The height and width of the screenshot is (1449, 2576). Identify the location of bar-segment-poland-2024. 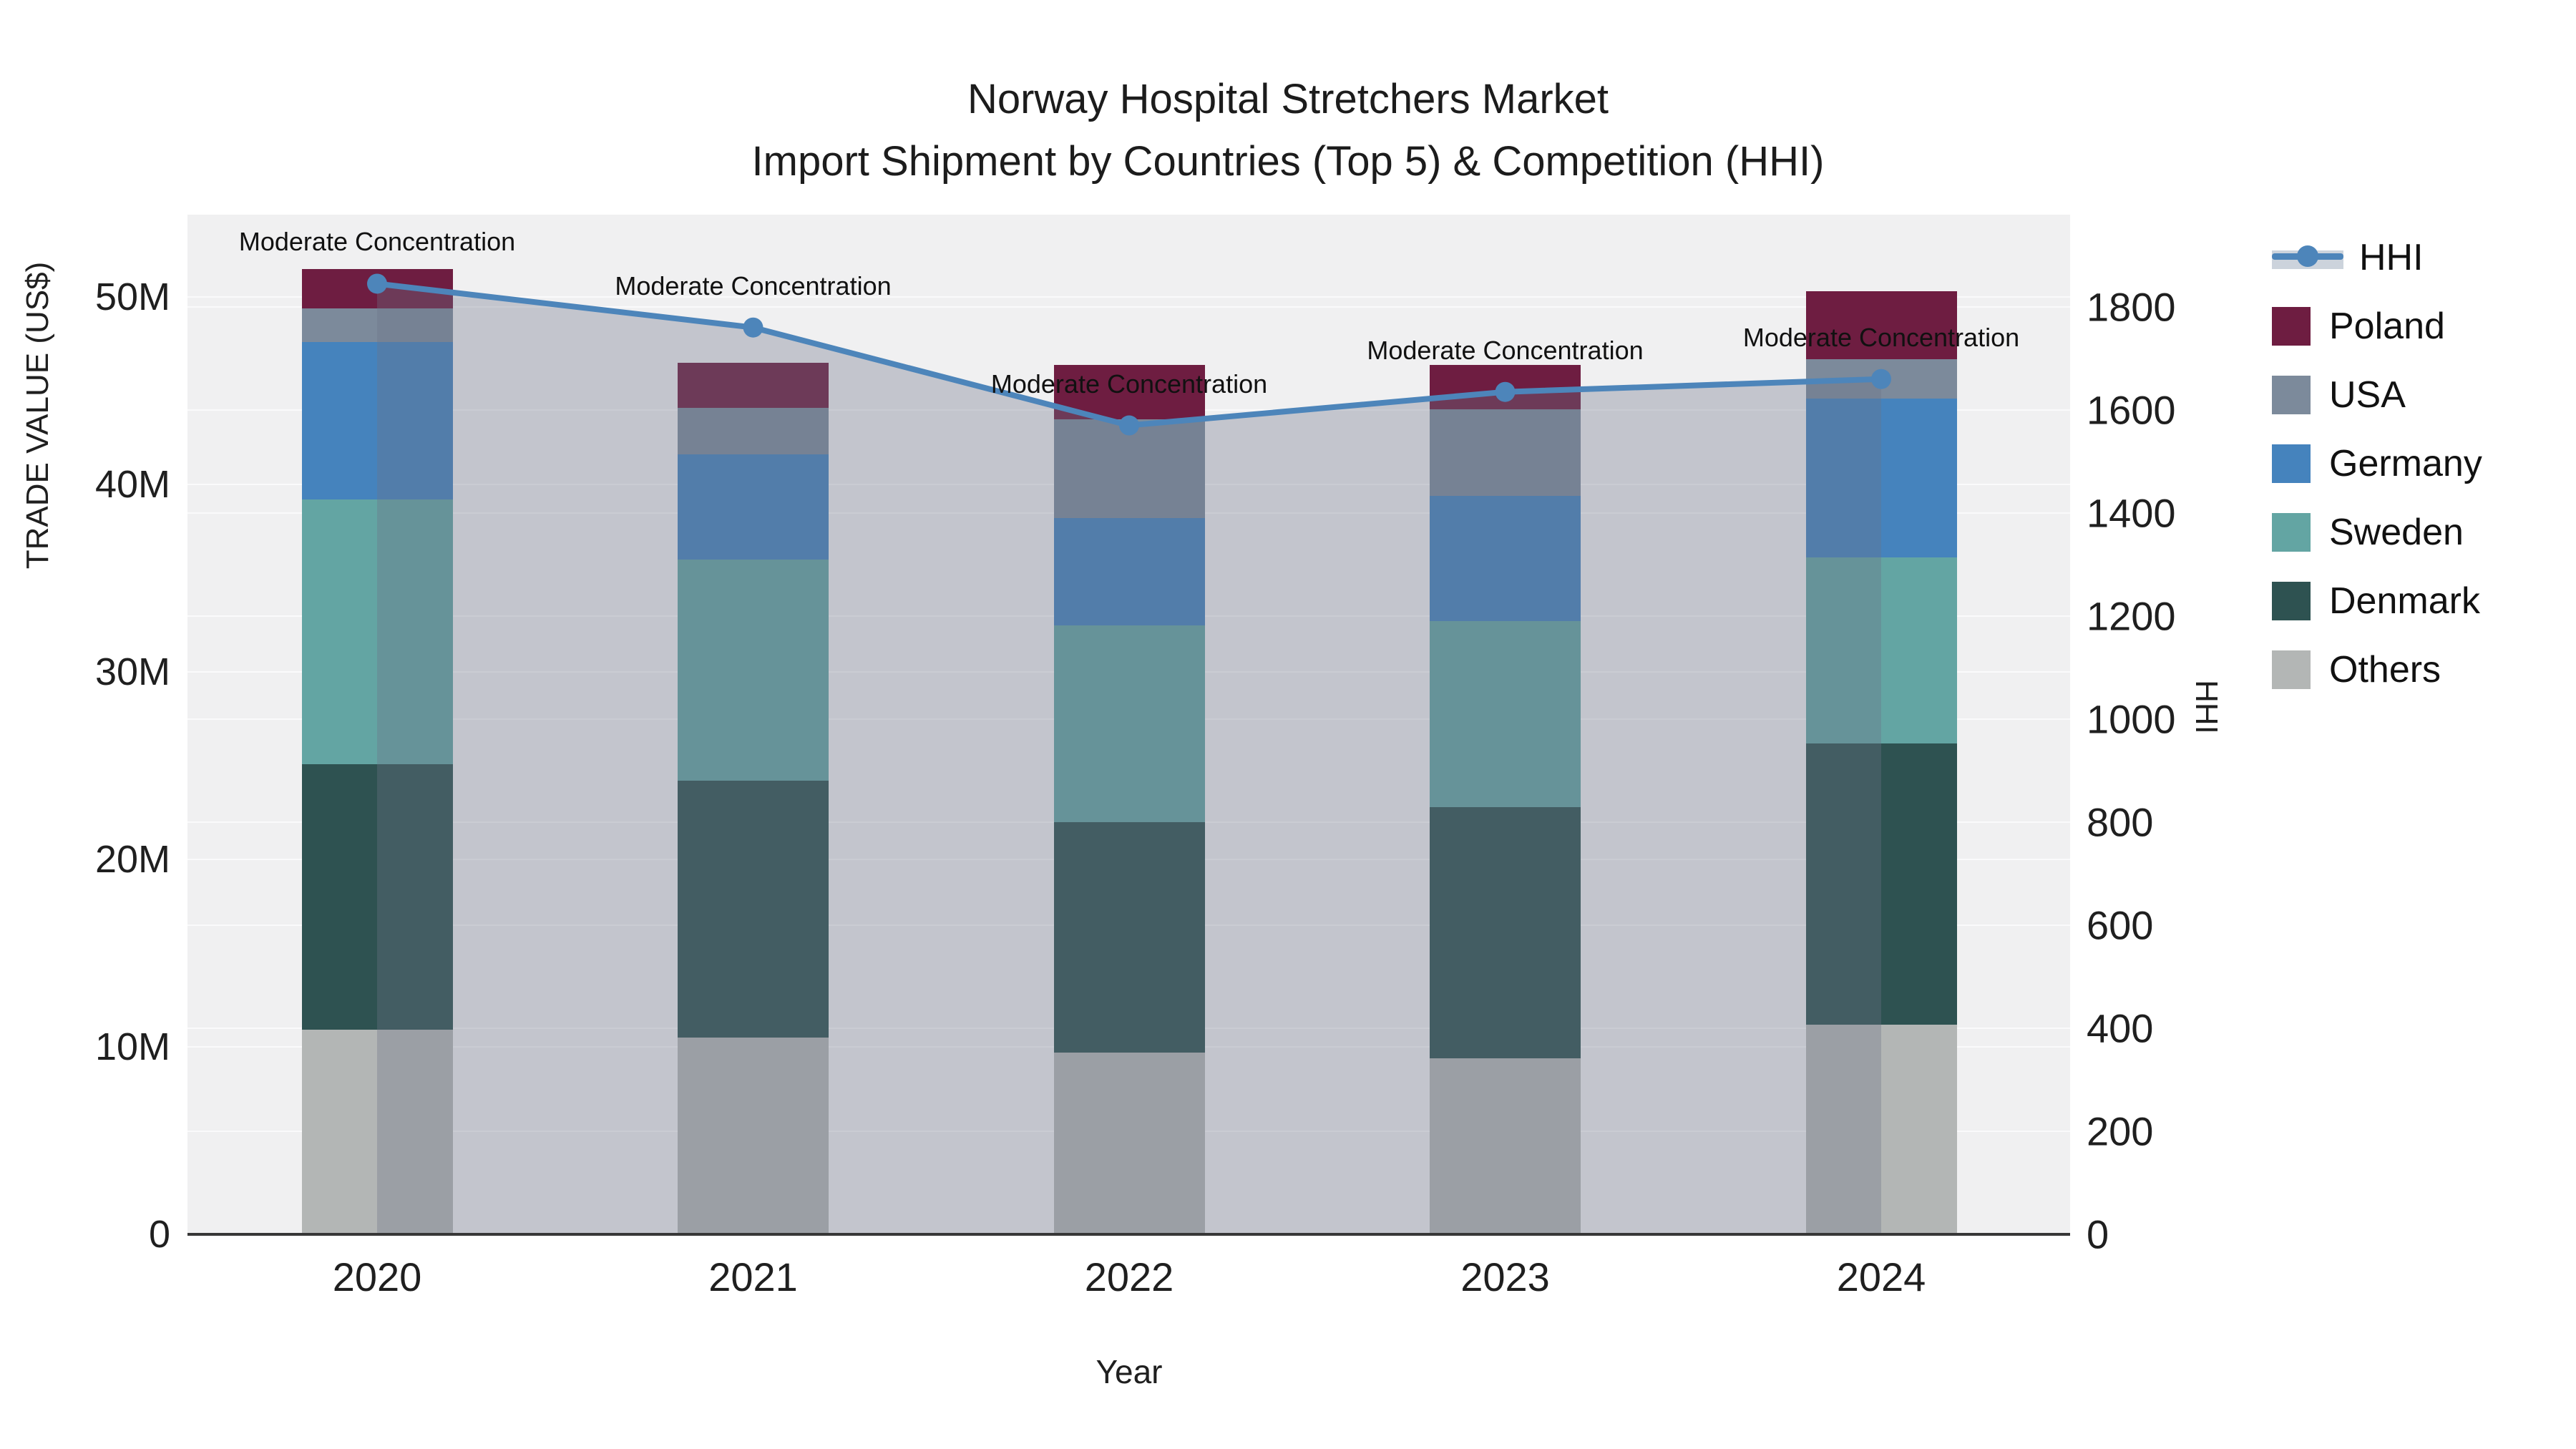
(1881, 325).